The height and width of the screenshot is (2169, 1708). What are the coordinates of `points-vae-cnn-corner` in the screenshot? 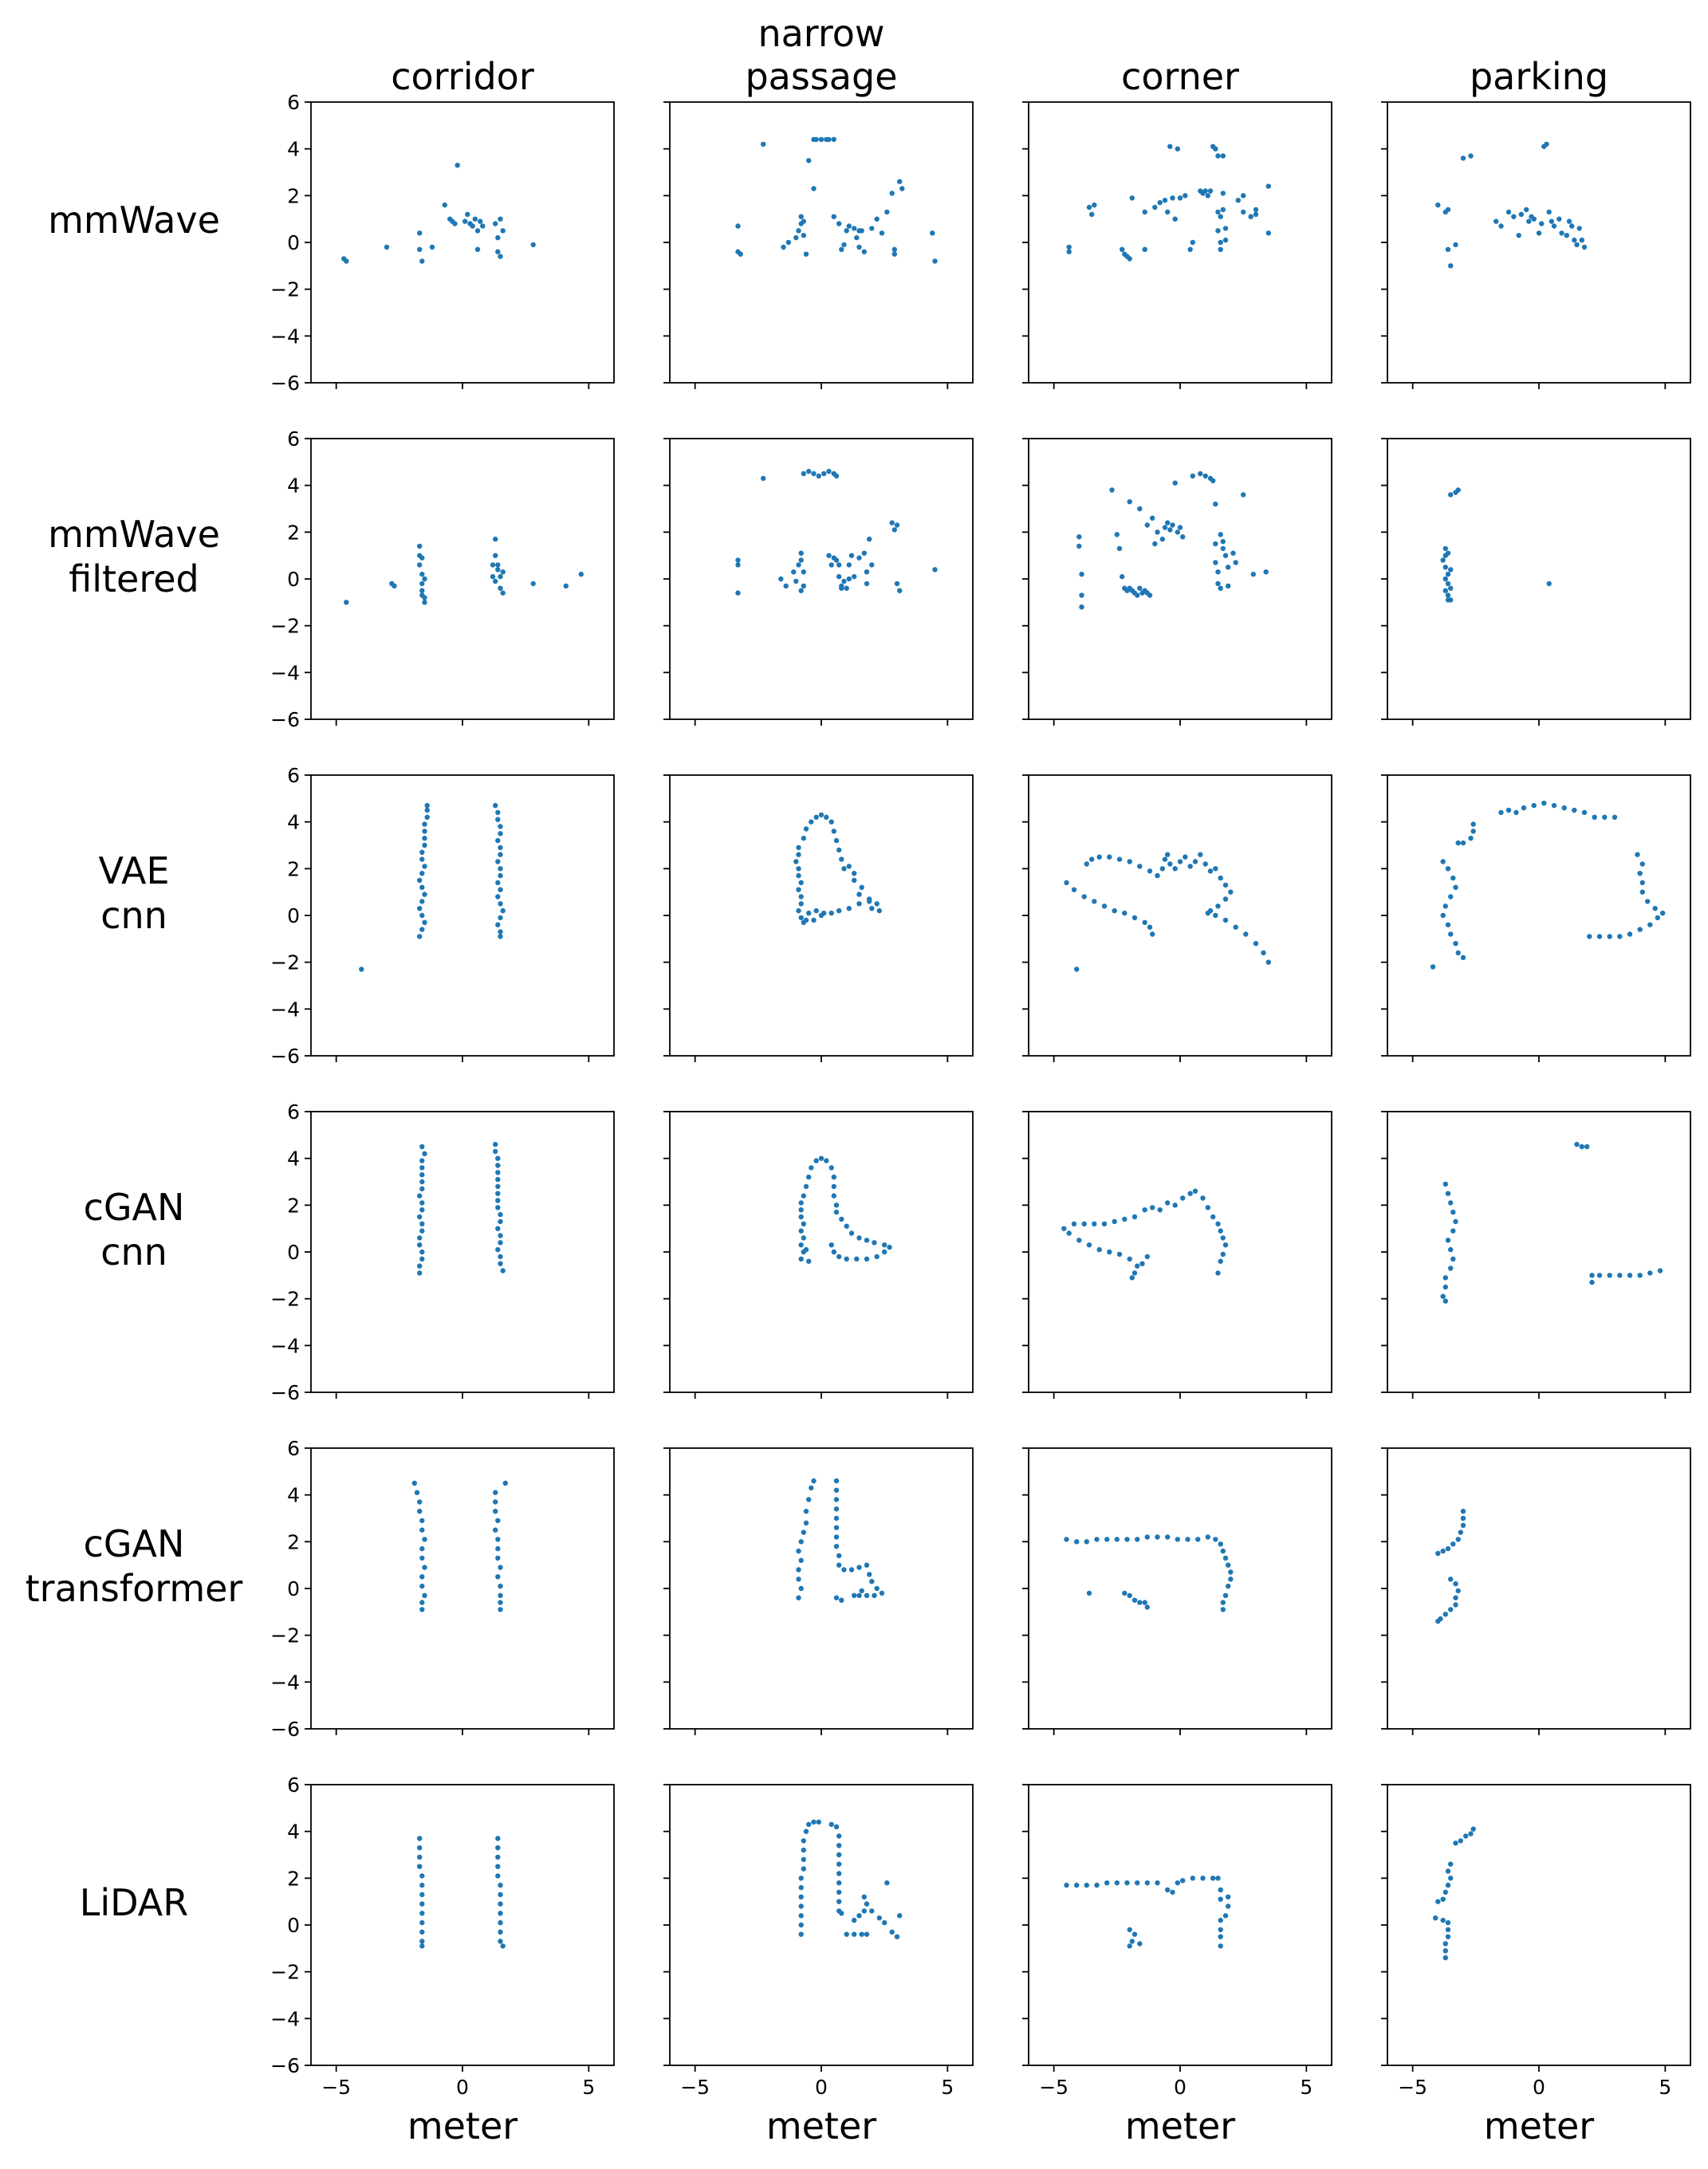 It's located at (1168, 912).